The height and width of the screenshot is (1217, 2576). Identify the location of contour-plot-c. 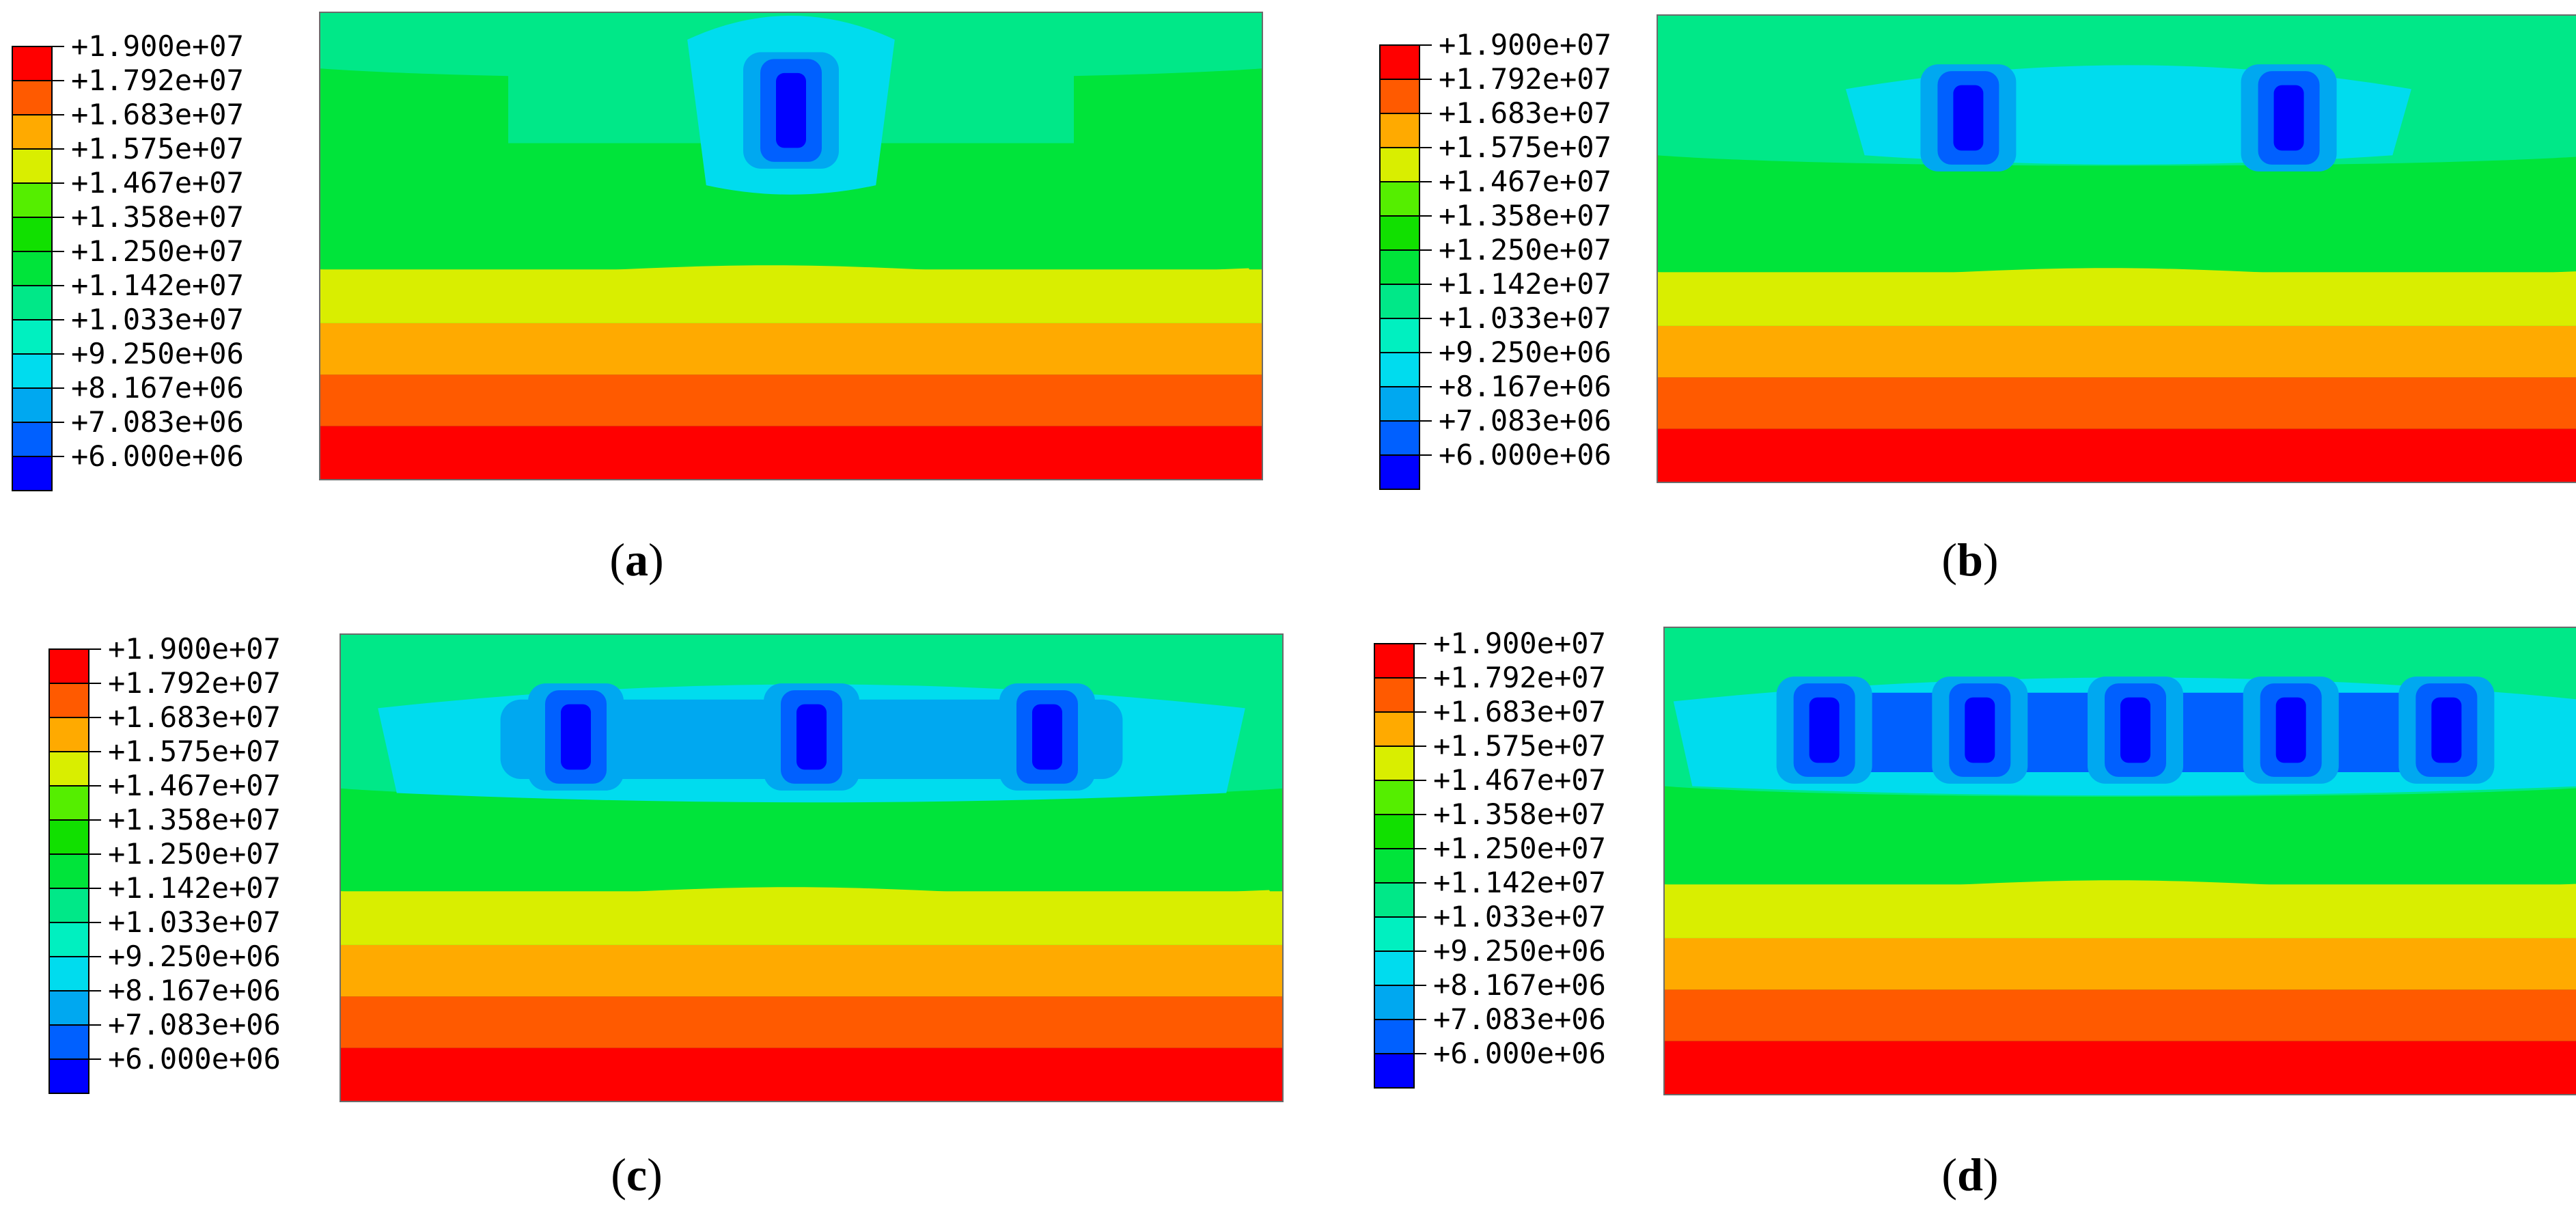
(812, 867).